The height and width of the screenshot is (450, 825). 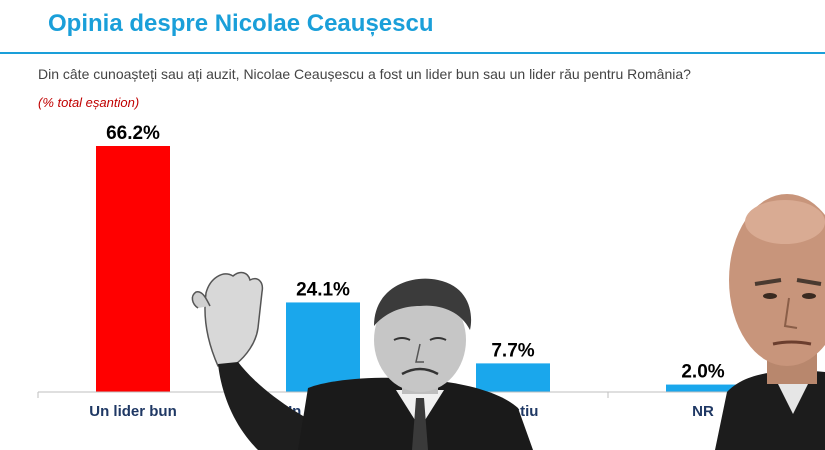 I want to click on value-label-1: 24.1%, so click(x=323, y=289).